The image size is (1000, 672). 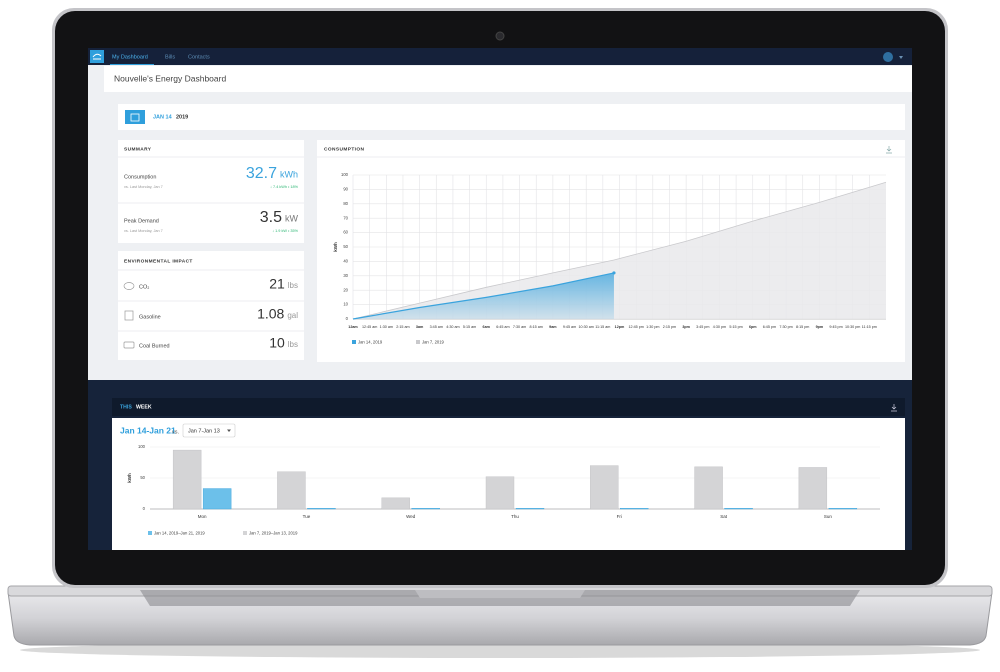 What do you see at coordinates (586, 327) in the screenshot?
I see `x-tick-label: 10:30 am` at bounding box center [586, 327].